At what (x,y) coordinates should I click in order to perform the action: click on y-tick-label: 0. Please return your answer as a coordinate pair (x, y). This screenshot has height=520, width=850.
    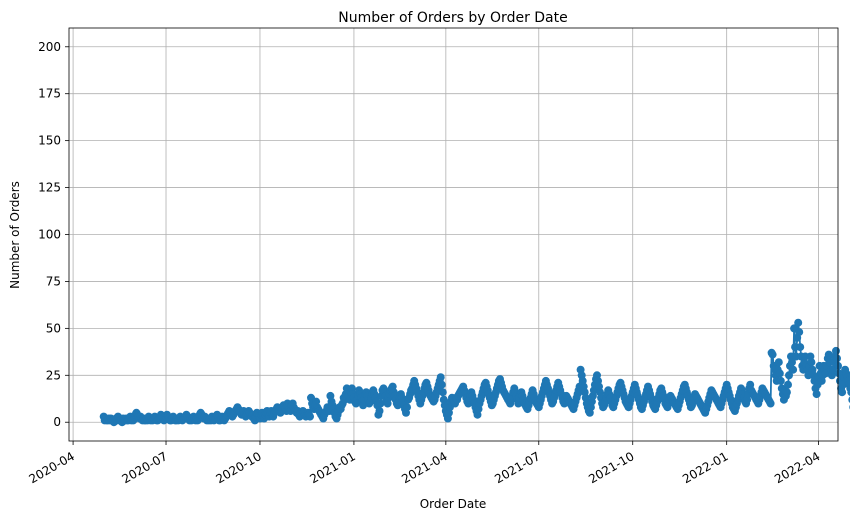
    Looking at the image, I should click on (57, 422).